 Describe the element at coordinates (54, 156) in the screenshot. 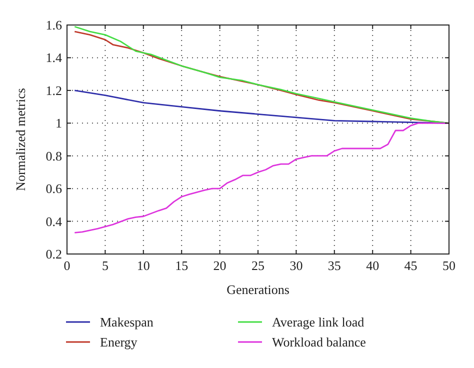

I see `y-tick-label: 0.8` at that location.